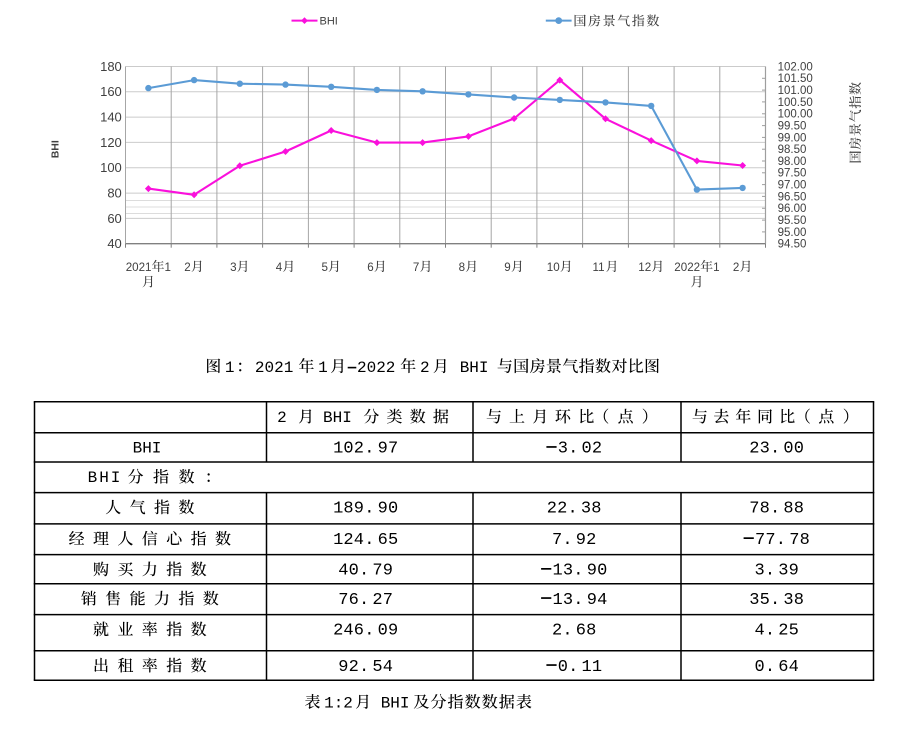 This screenshot has height=729, width=907. I want to click on svg-text: 96.50, so click(792, 197).